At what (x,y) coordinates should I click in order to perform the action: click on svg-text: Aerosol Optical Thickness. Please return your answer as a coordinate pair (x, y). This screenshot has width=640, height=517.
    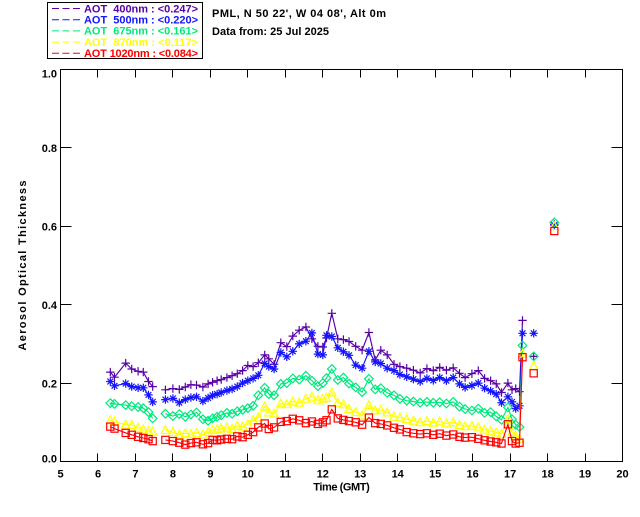
    Looking at the image, I should click on (23, 266).